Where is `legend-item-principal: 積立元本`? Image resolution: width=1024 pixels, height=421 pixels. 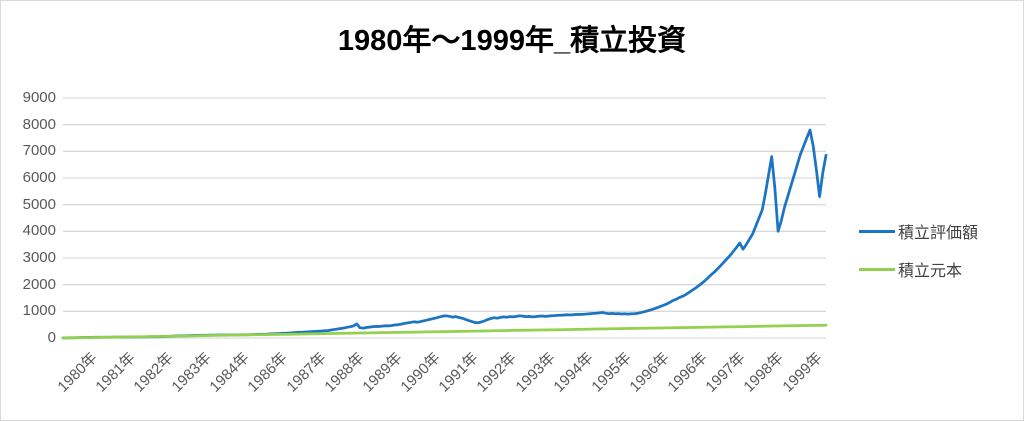 legend-item-principal: 積立元本 is located at coordinates (918, 269).